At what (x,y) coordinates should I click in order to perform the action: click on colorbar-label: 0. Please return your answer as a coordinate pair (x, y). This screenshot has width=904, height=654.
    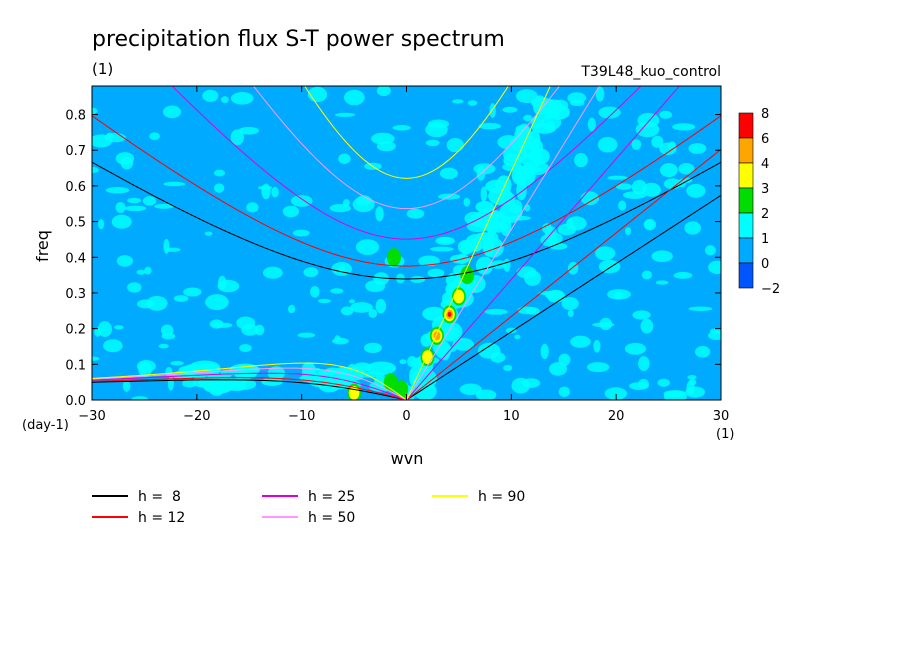
    Looking at the image, I should click on (765, 264).